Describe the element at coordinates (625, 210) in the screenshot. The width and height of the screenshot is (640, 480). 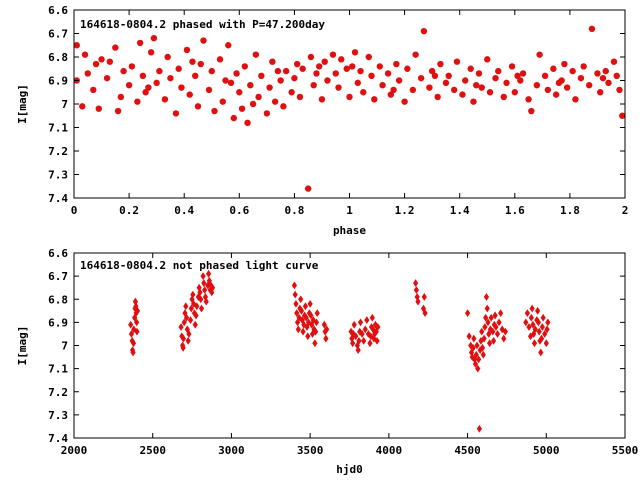
I see `x-tick-label: 2` at that location.